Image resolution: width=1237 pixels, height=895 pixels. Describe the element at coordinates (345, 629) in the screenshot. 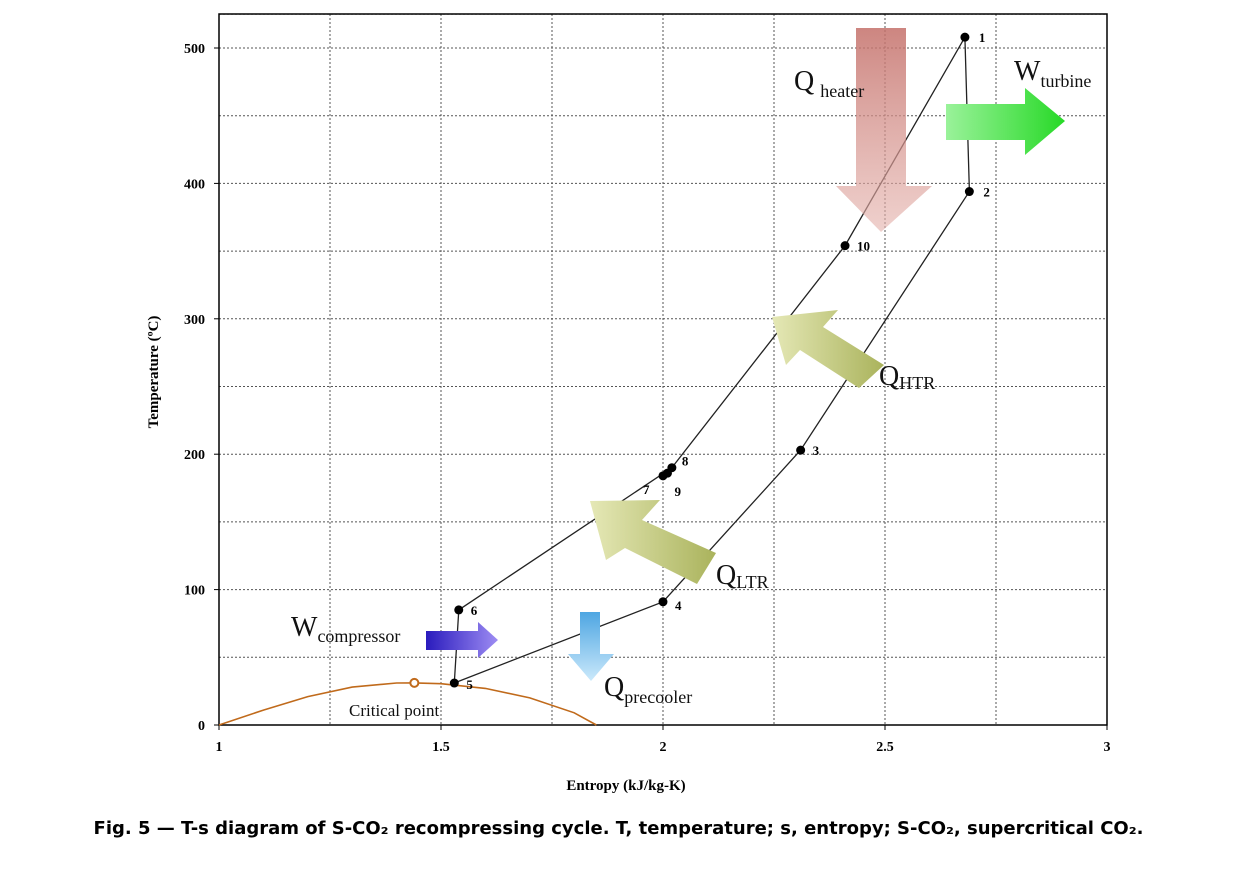

I see `w-compressor-label: Wcompressor` at that location.